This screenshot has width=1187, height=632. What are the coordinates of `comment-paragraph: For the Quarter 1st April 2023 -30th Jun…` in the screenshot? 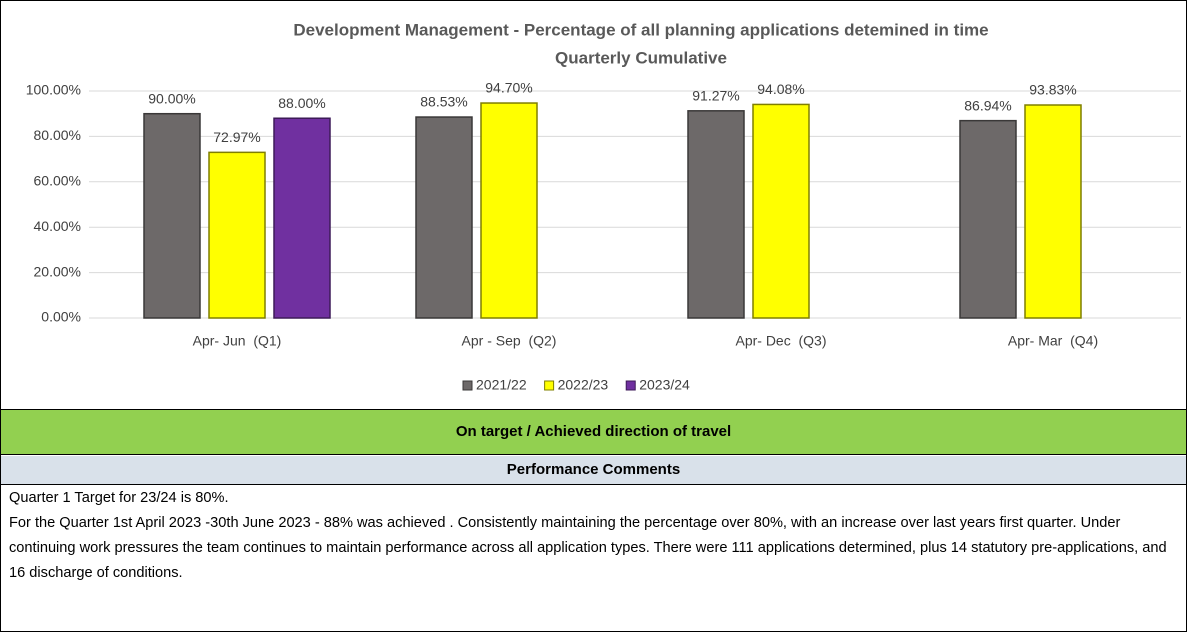 It's located at (588, 548).